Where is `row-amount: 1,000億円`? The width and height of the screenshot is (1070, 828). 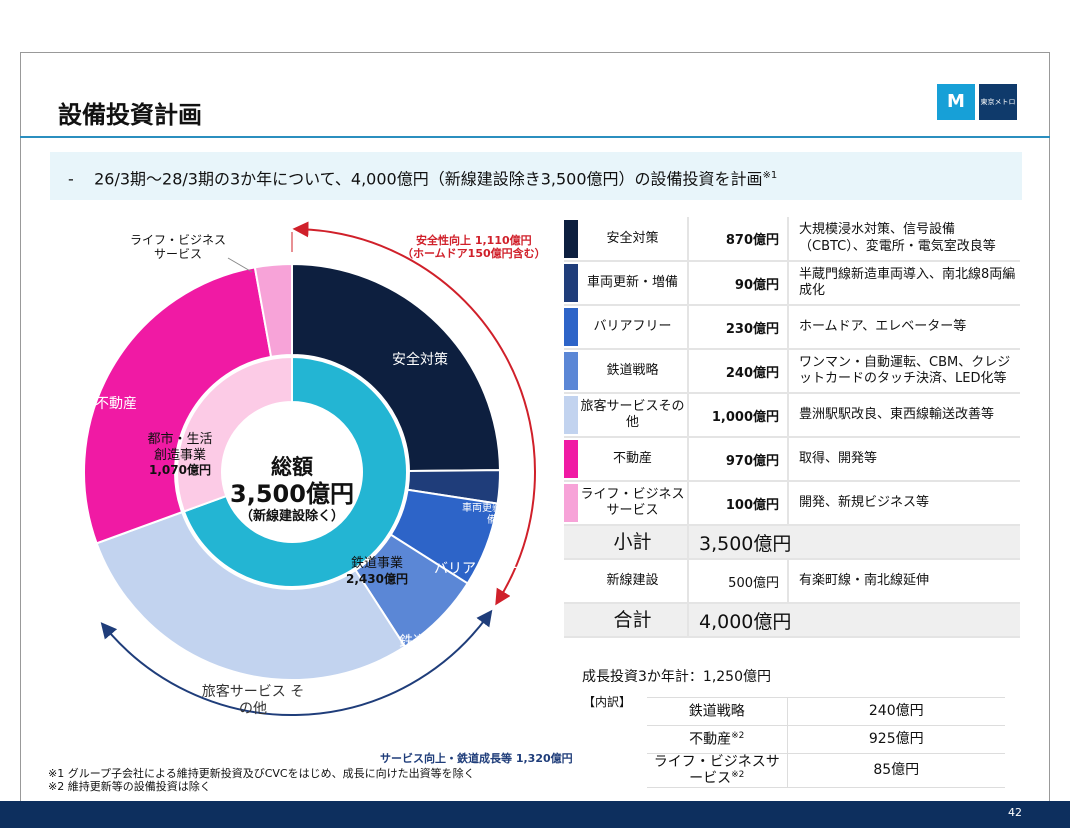
row-amount: 1,000億円 is located at coordinates (738, 415).